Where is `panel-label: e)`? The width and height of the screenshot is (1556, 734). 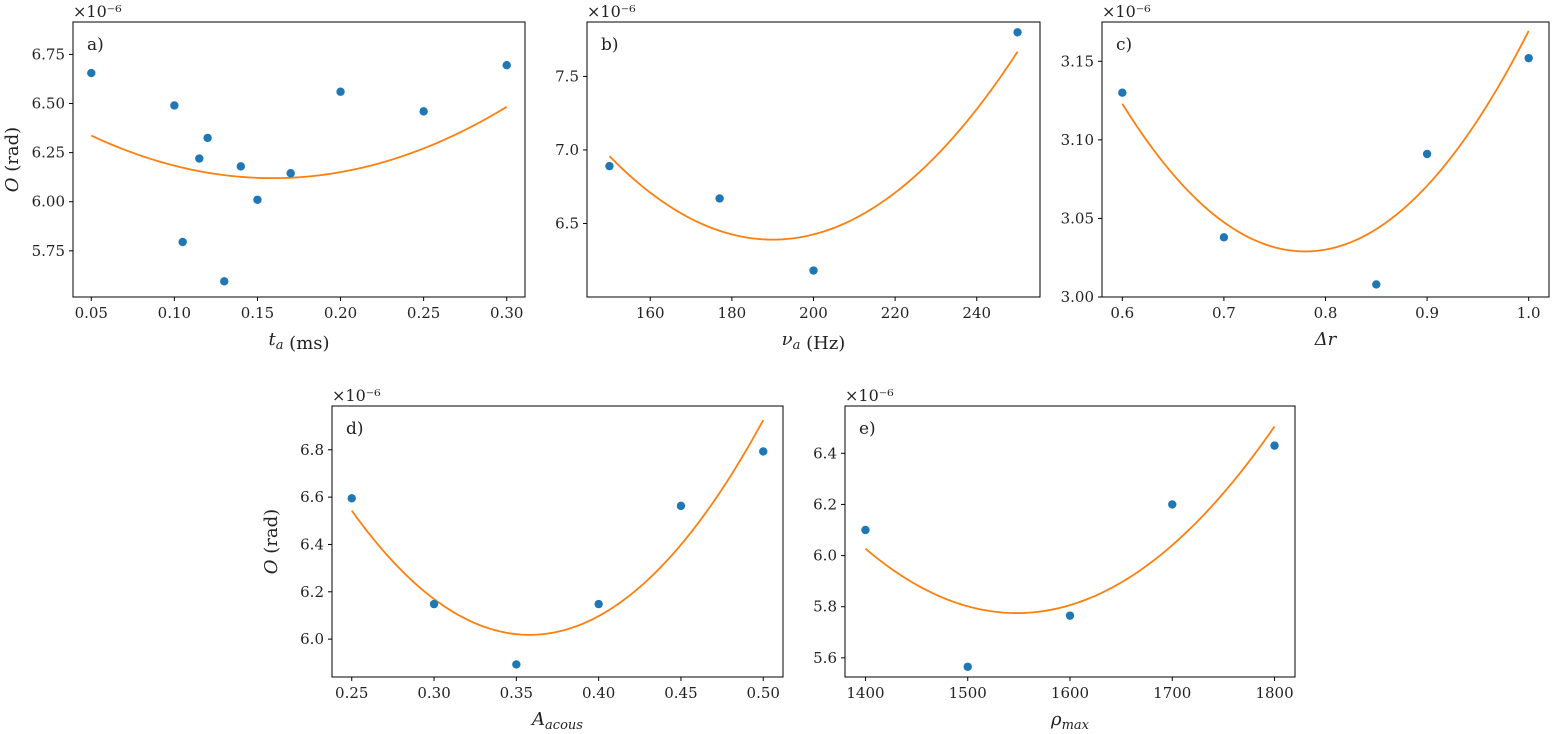
panel-label: e) is located at coordinates (867, 429).